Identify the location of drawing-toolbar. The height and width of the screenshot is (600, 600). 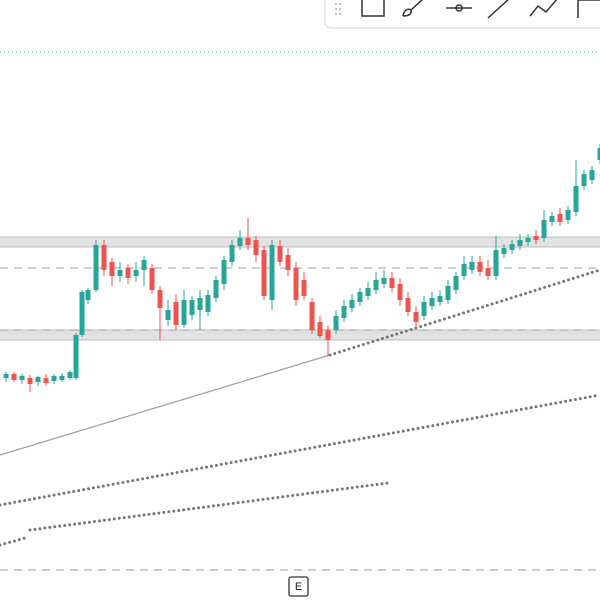
(462, 14).